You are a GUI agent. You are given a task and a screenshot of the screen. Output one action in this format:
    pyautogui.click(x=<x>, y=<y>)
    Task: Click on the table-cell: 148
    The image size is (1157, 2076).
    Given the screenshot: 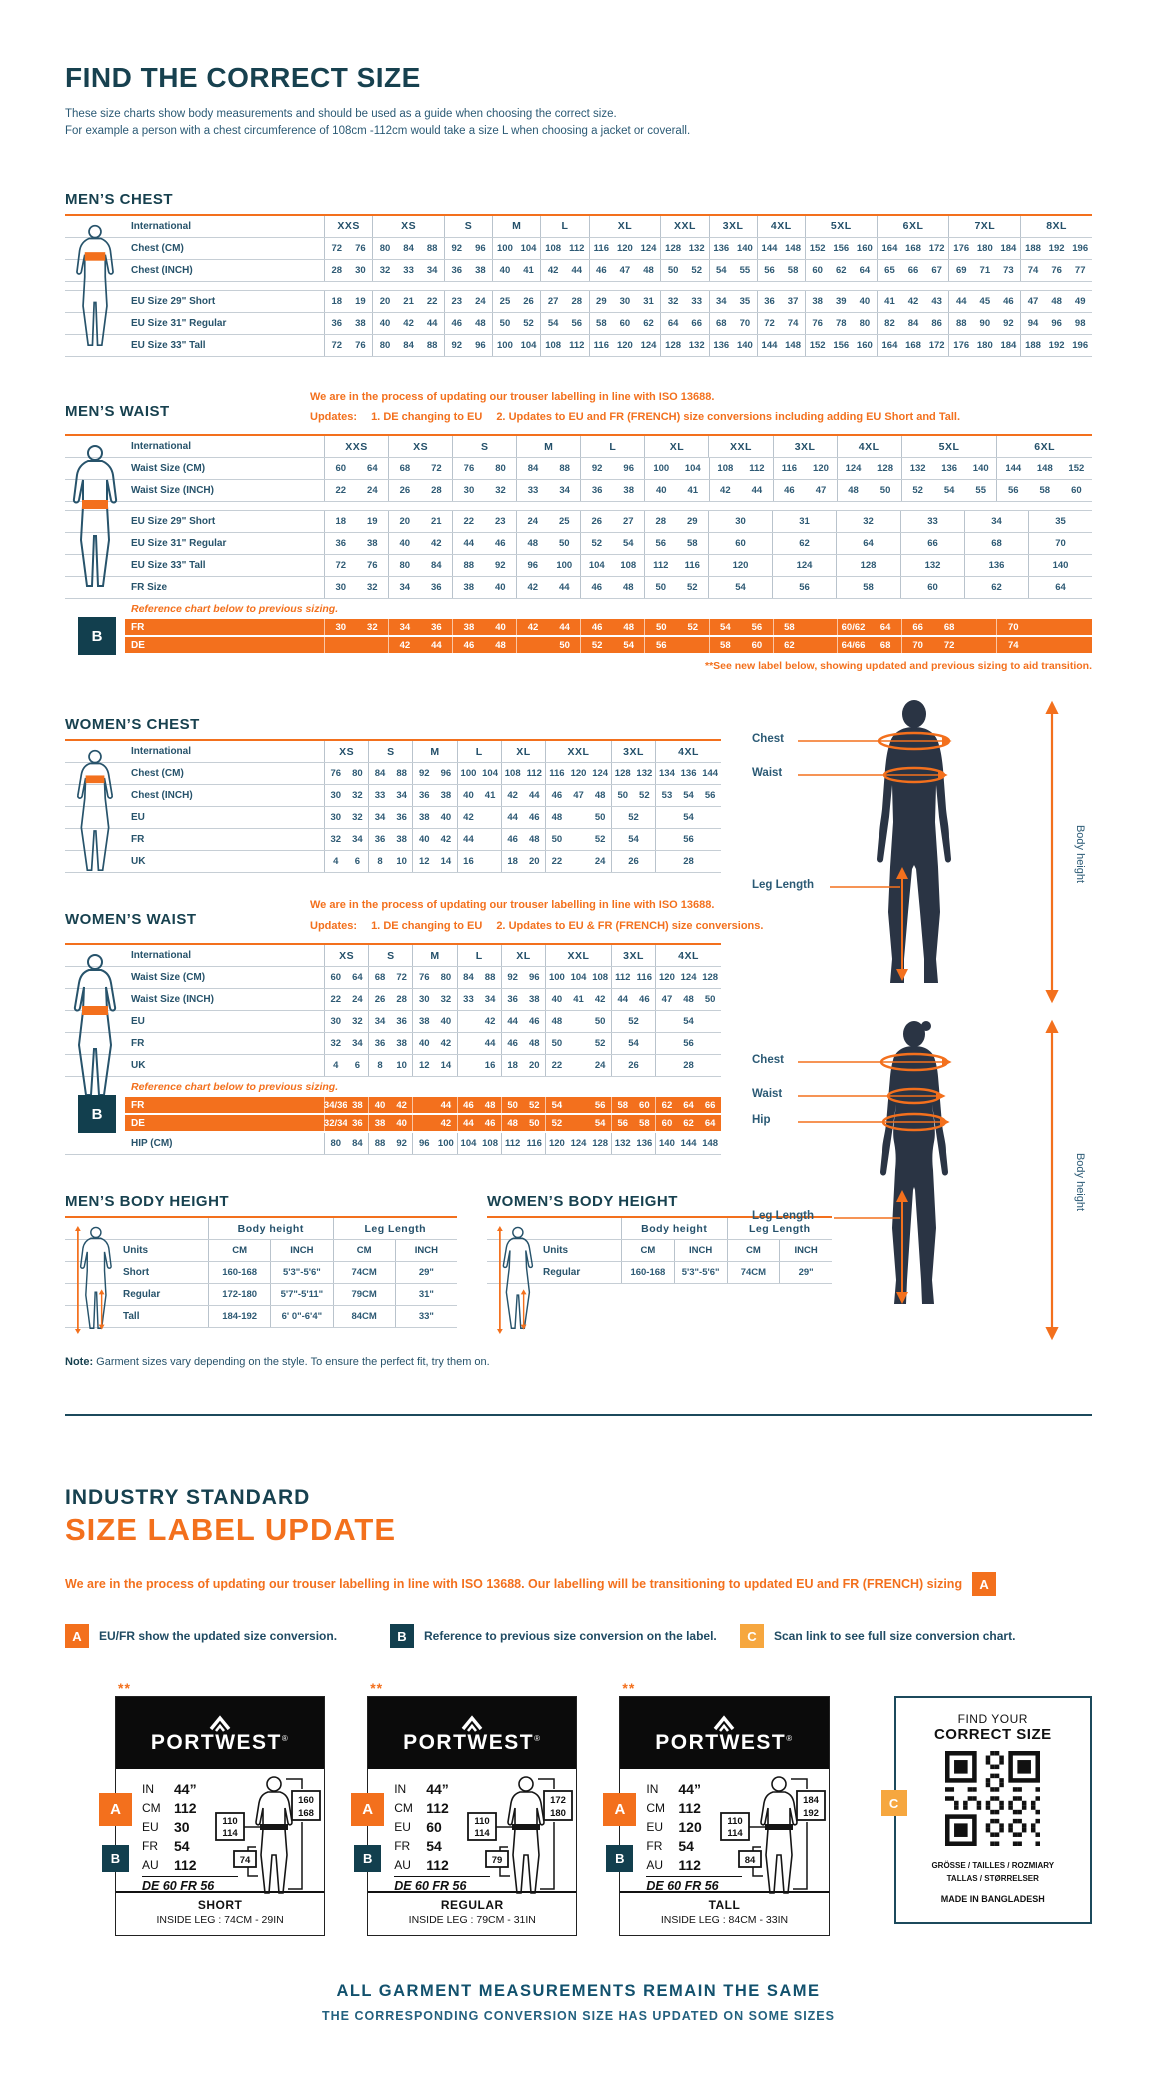 What is the action you would take?
    pyautogui.click(x=1044, y=469)
    